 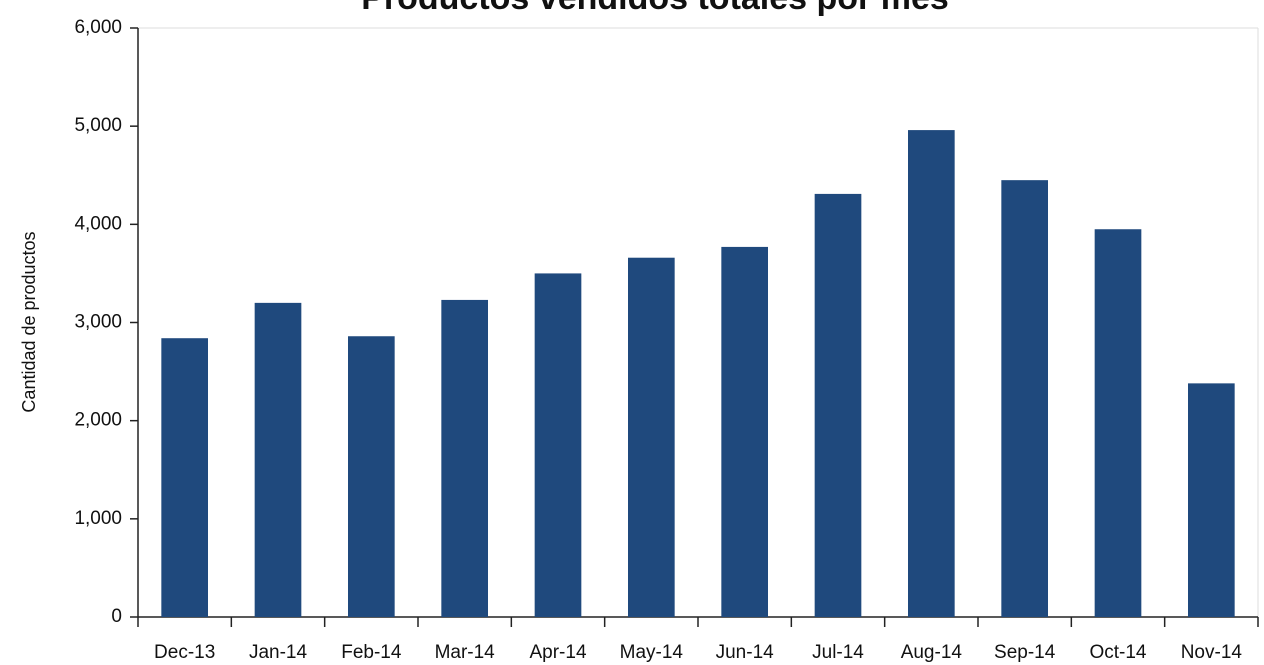 What do you see at coordinates (1212, 652) in the screenshot?
I see `x-tick-label: Nov-14` at bounding box center [1212, 652].